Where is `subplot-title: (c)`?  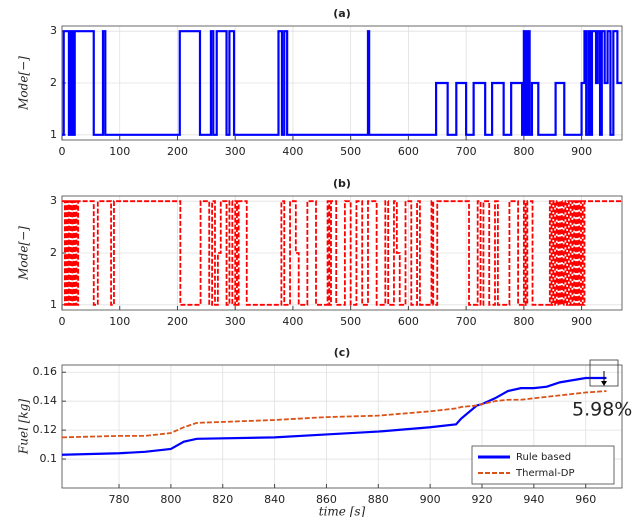 subplot-title: (c) is located at coordinates (342, 352).